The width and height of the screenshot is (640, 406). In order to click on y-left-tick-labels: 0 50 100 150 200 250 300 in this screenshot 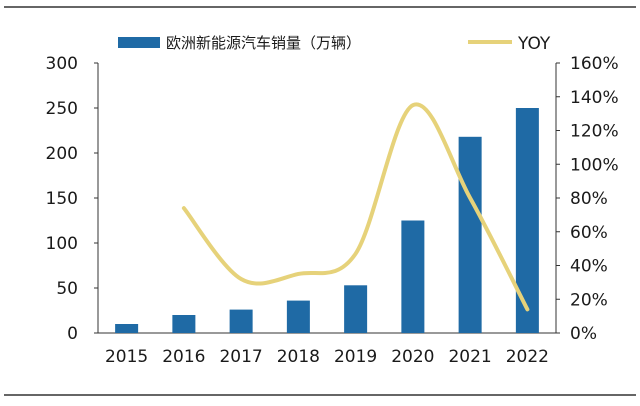, I will do `click(62, 199)`.